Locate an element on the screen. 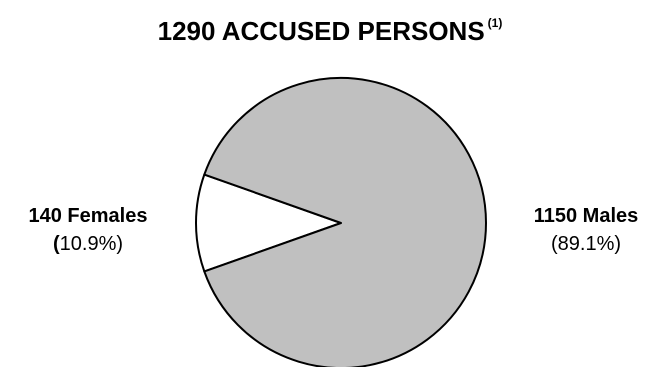 The height and width of the screenshot is (367, 660). slice-label-males-percent-value: 89.1% is located at coordinates (586, 244).